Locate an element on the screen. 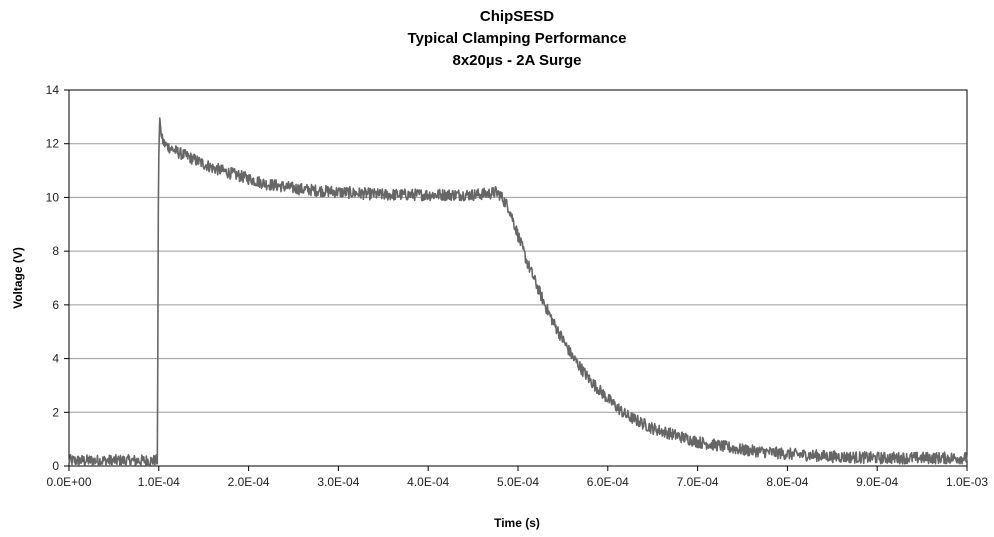  y-tick-label: 10 is located at coordinates (53, 197).